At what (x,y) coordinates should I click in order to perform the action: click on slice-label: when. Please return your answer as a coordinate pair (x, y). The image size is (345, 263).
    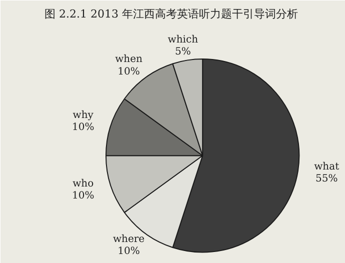
    Looking at the image, I should click on (129, 60).